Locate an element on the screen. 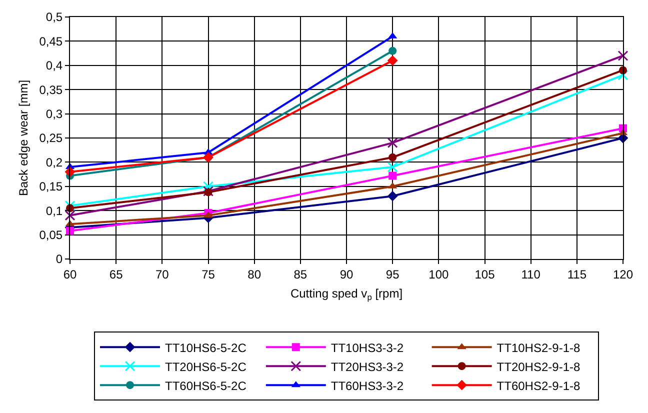 This screenshot has width=648, height=413. x-tick-label: 105 is located at coordinates (485, 274).